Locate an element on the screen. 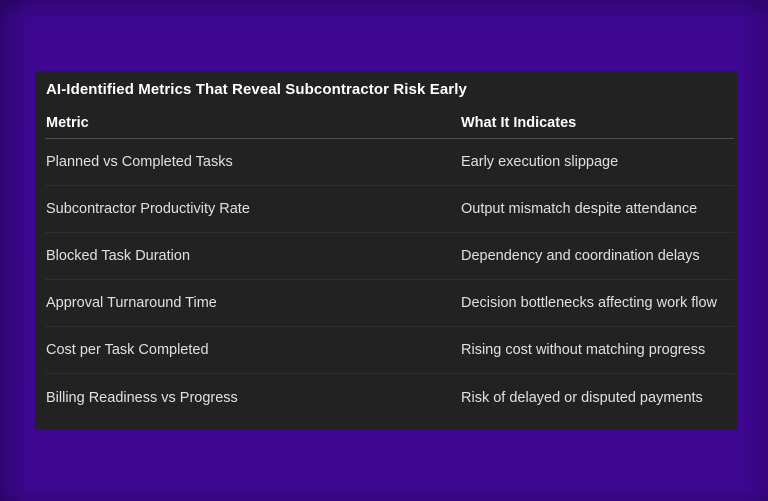  table-header-row: Metric What It Indicates is located at coordinates (389, 123).